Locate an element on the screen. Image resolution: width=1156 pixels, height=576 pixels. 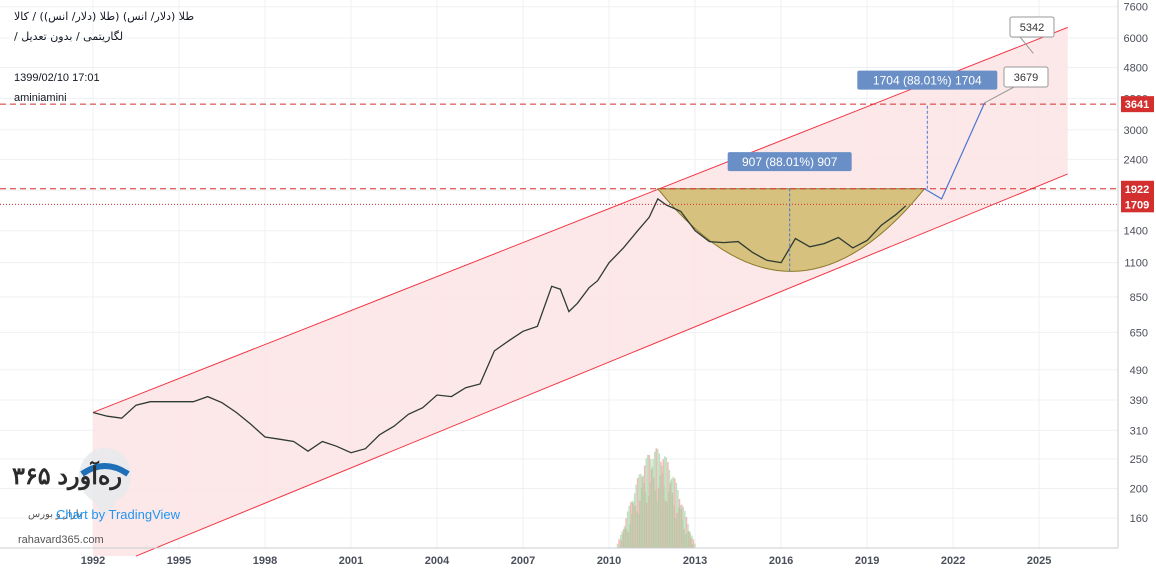
chart-author: aminiamini is located at coordinates (40, 98).